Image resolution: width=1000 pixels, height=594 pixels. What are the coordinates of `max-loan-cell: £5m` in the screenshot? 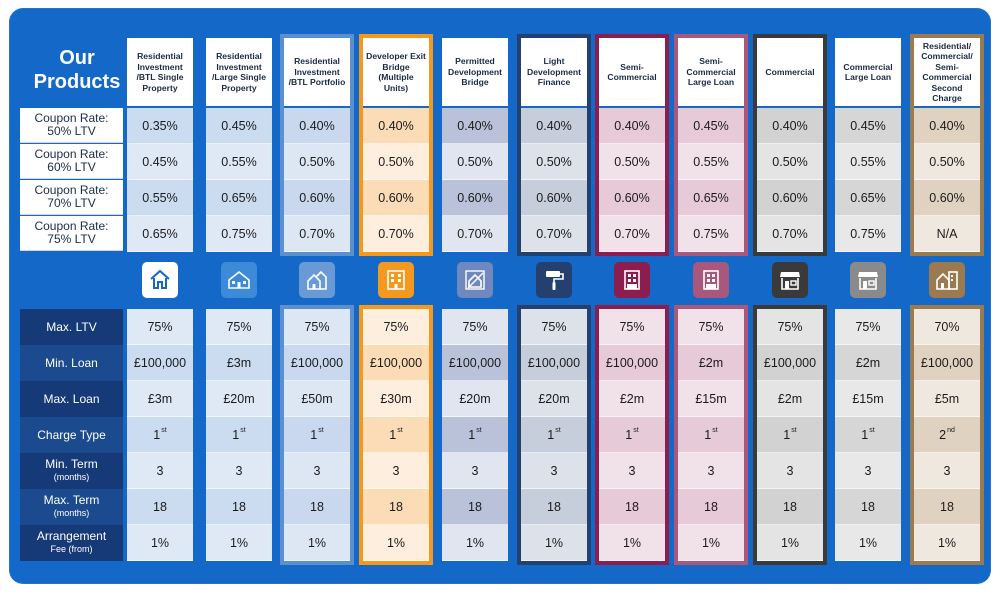 It's located at (947, 399).